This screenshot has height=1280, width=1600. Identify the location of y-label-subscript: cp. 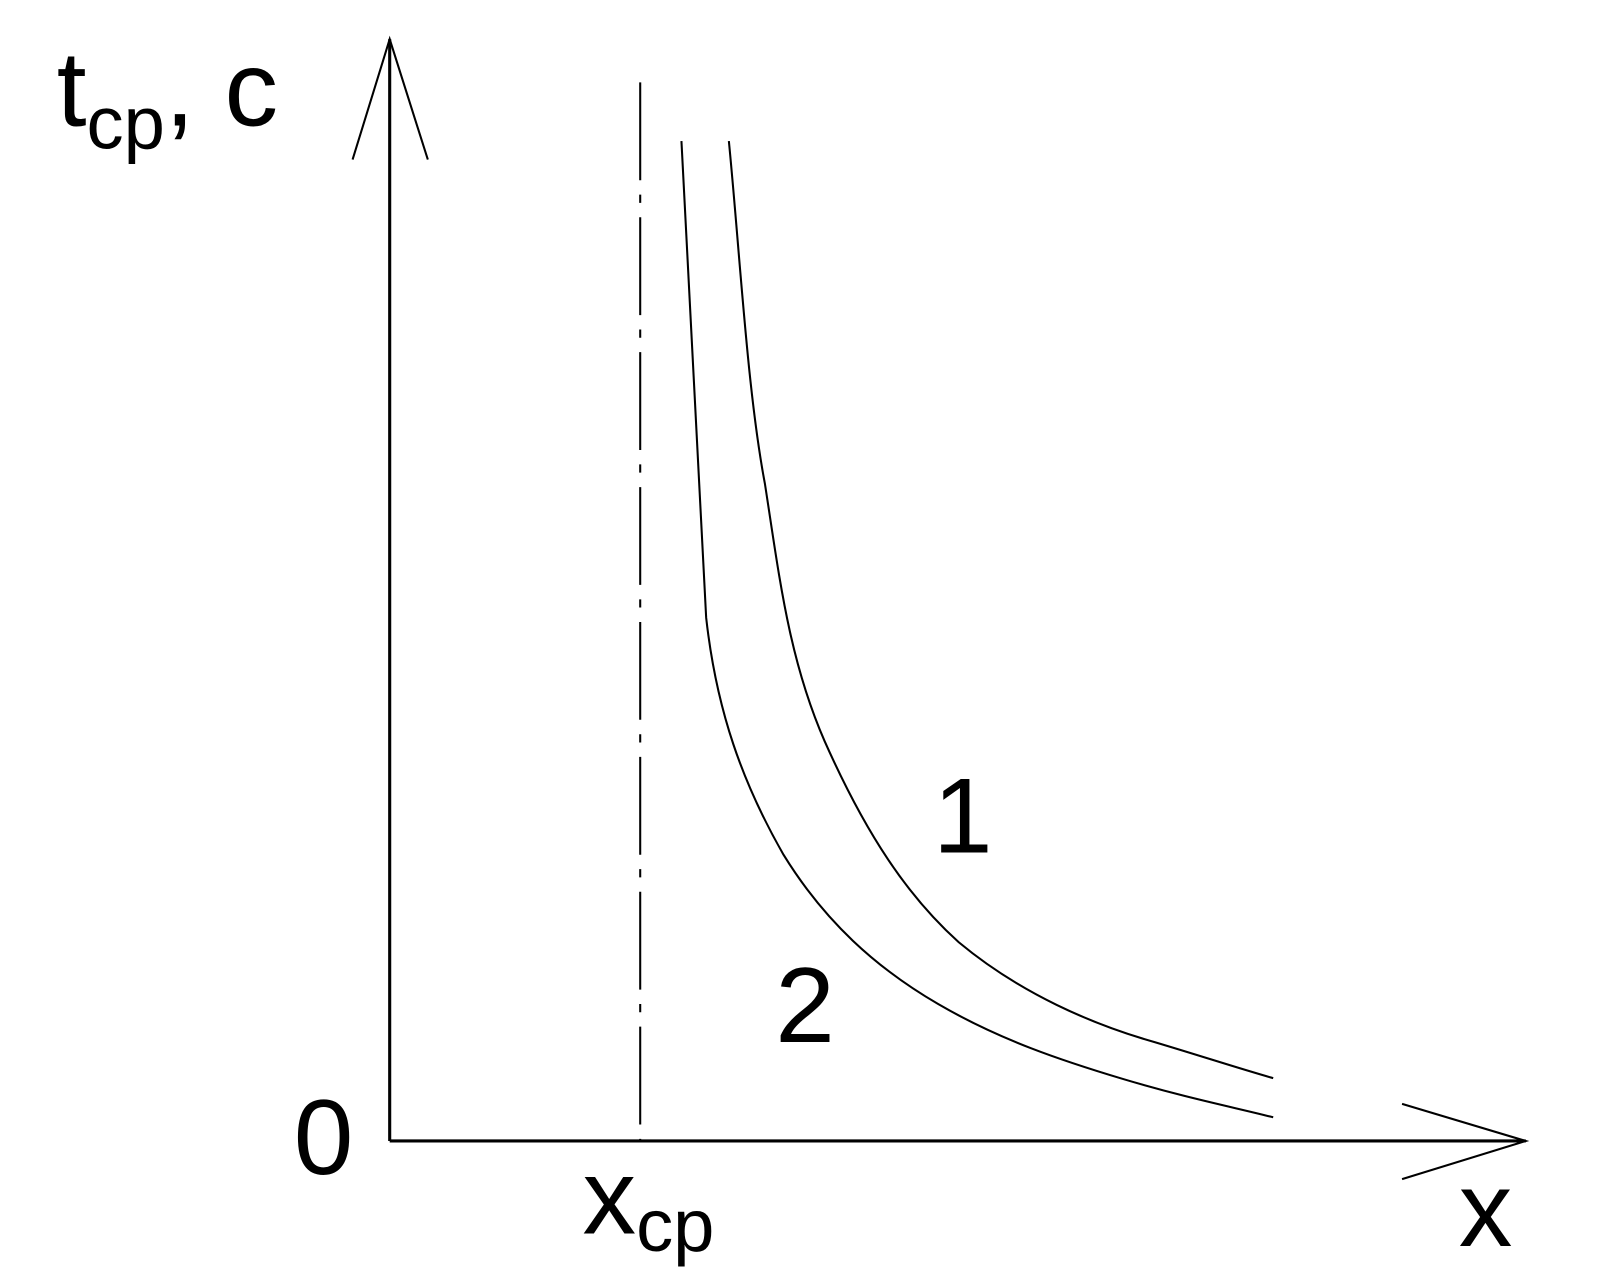
(125, 122).